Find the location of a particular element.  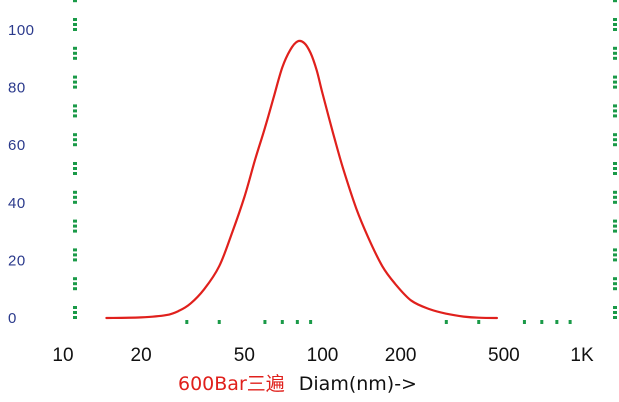

y-tick-label: 80 is located at coordinates (17, 88).